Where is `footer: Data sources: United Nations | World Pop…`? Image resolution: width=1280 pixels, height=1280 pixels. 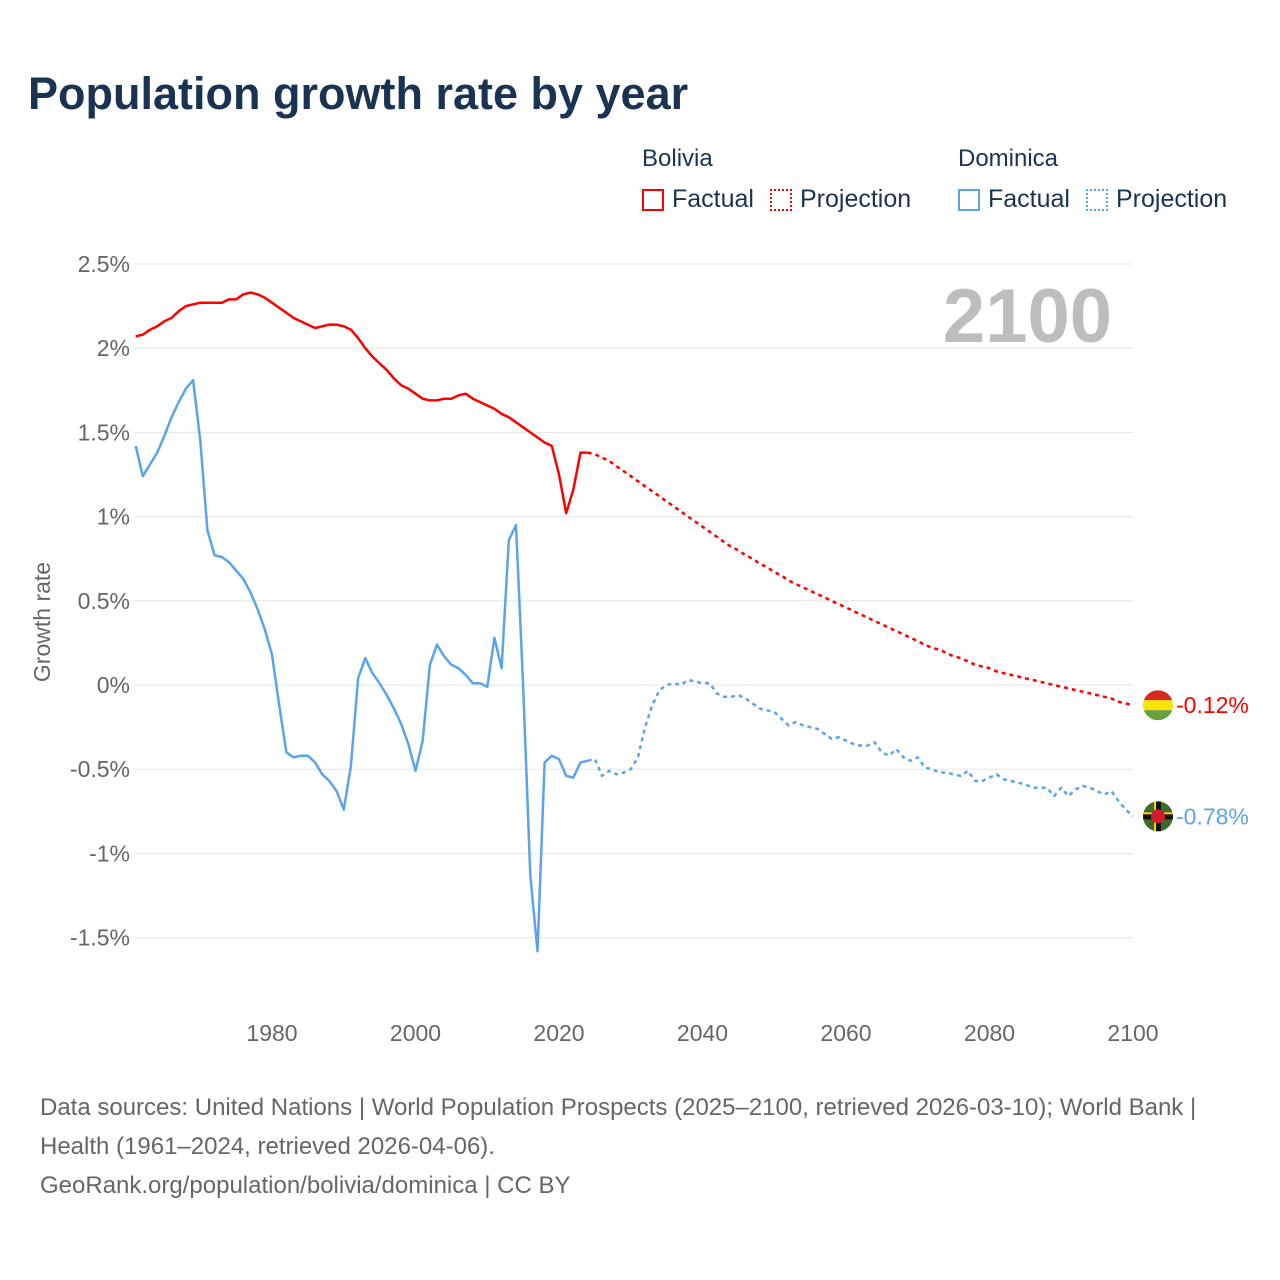 footer: Data sources: United Nations | World Pop… is located at coordinates (640, 1146).